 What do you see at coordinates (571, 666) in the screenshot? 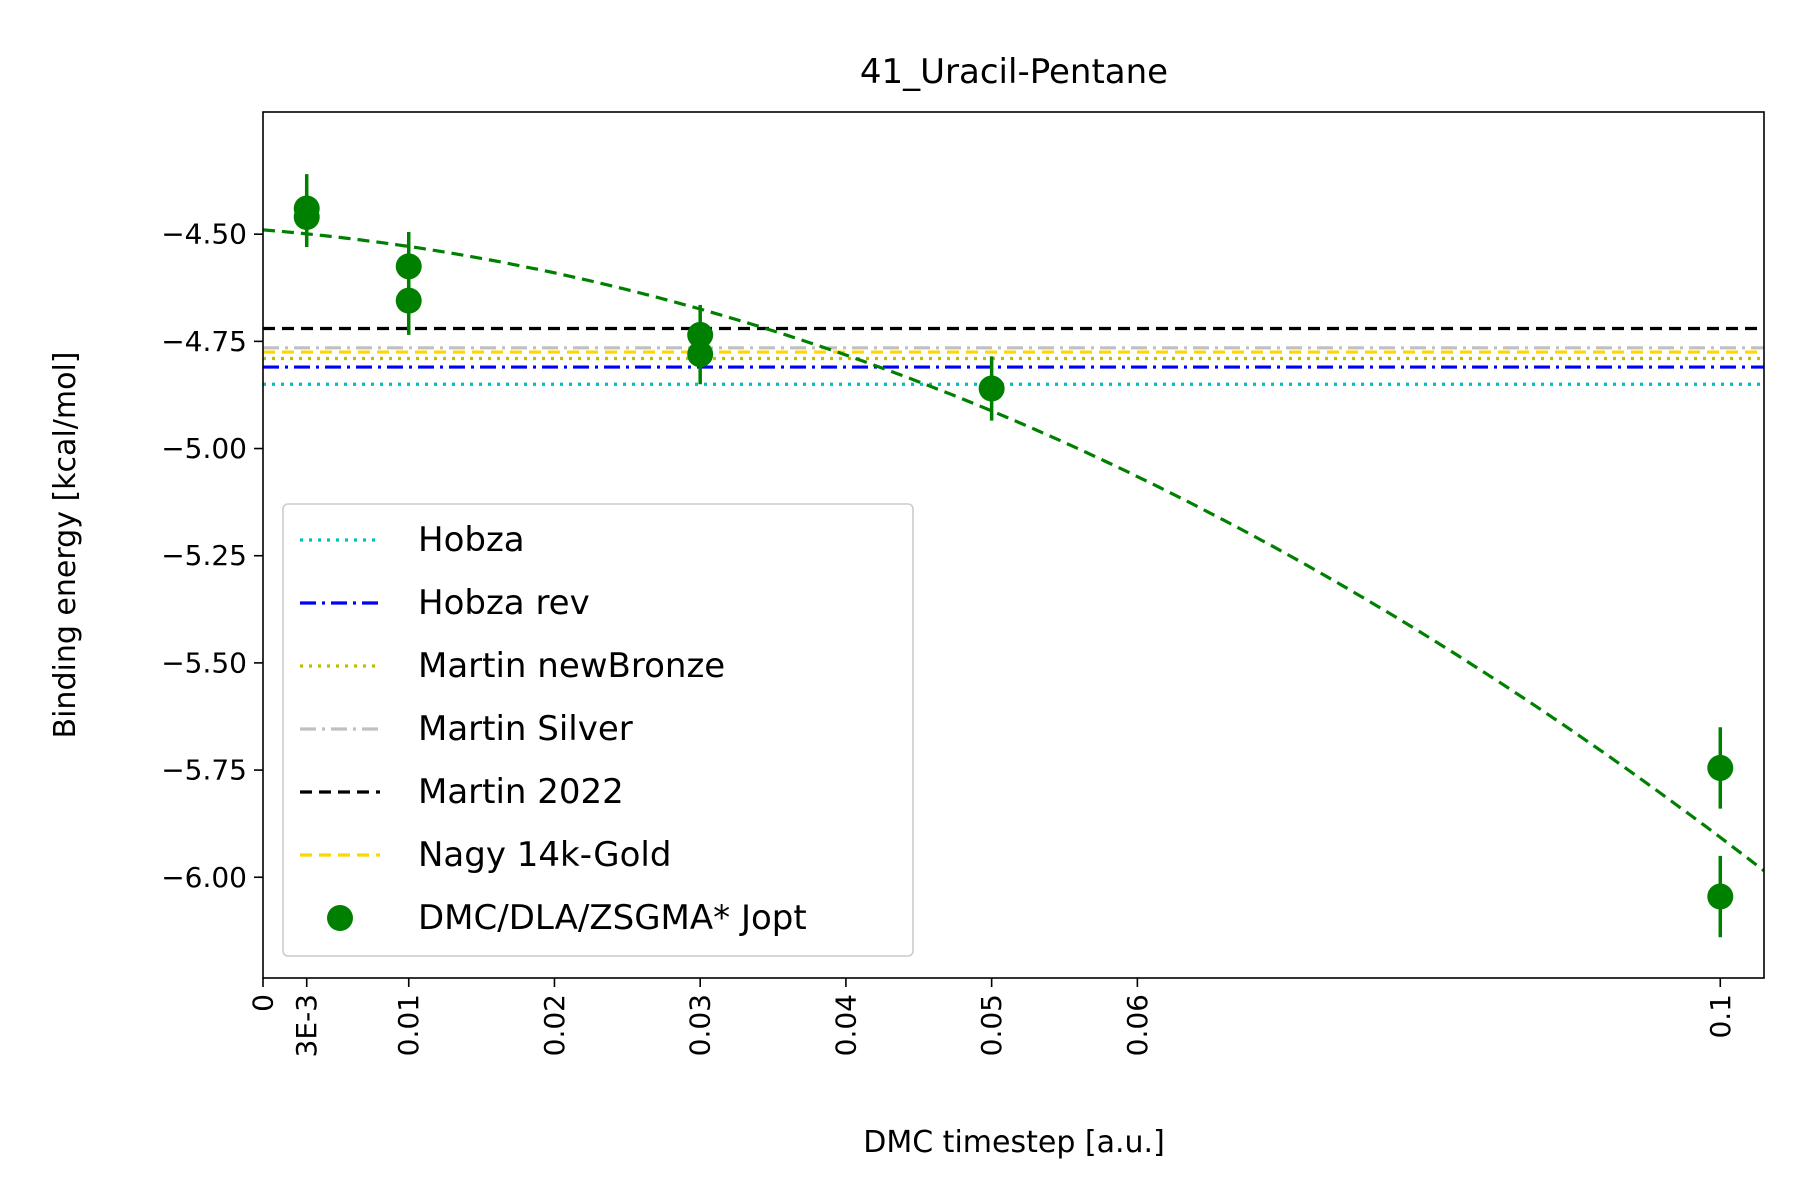
I see `legend-label-martin-newbronze: Martin newBronze` at bounding box center [571, 666].